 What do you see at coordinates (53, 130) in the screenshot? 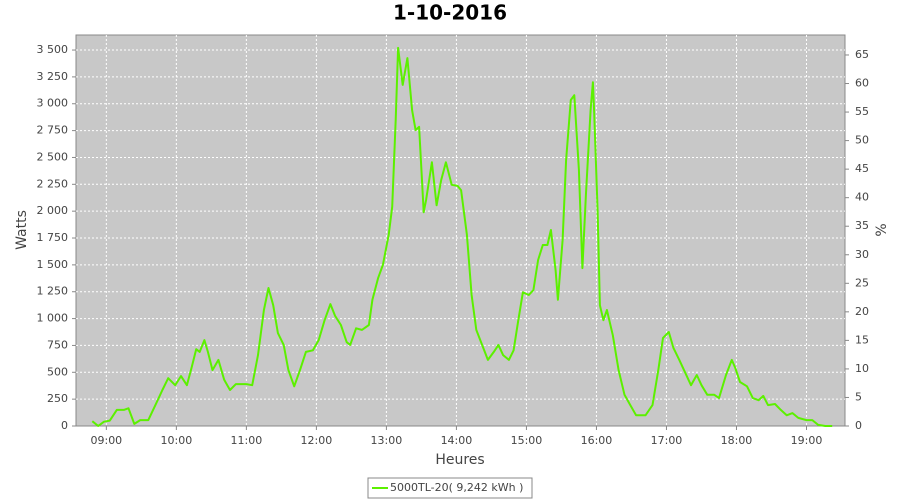
I see `y-tick-label: 2 750` at bounding box center [53, 130].